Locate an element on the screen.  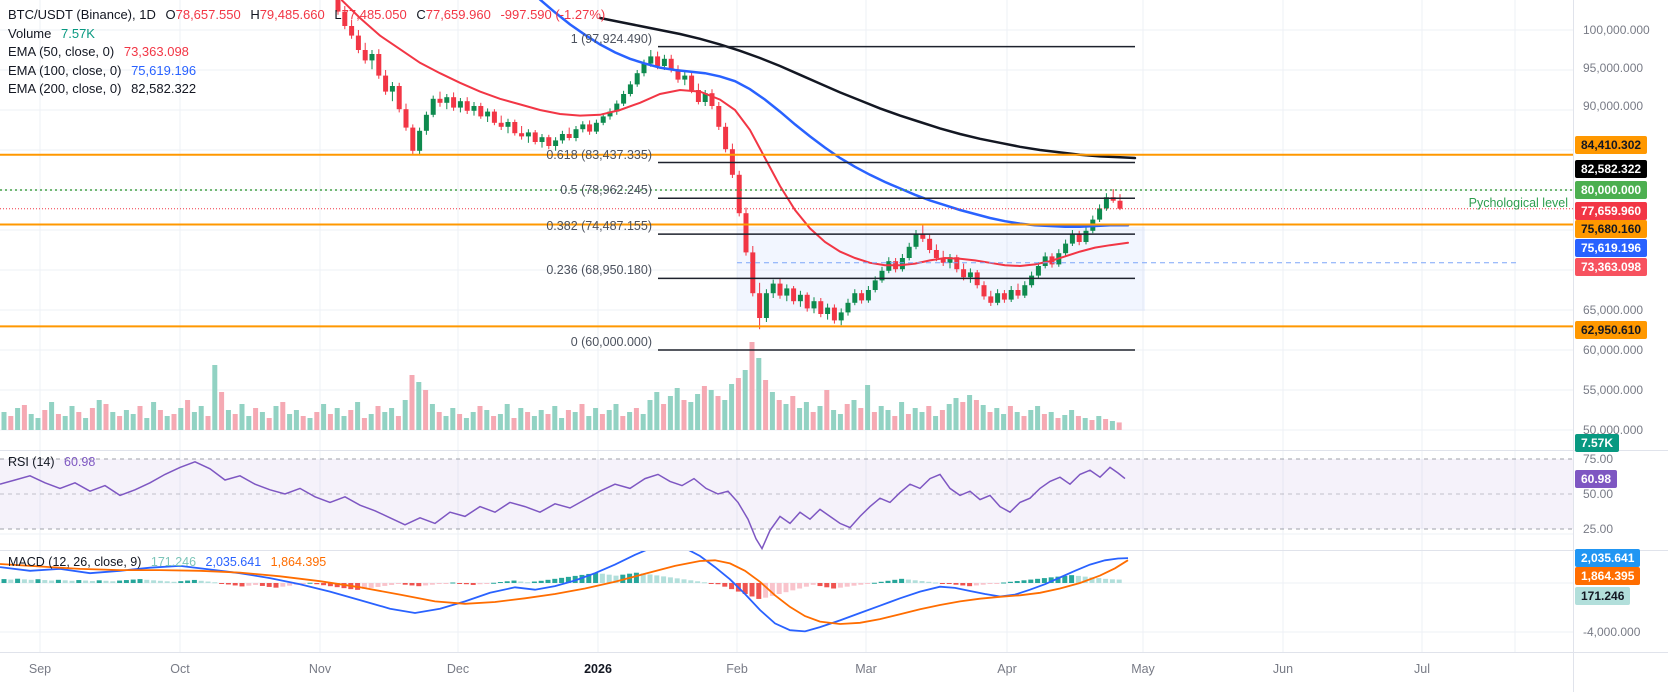
time-axis-label: Apr is located at coordinates (1007, 669).